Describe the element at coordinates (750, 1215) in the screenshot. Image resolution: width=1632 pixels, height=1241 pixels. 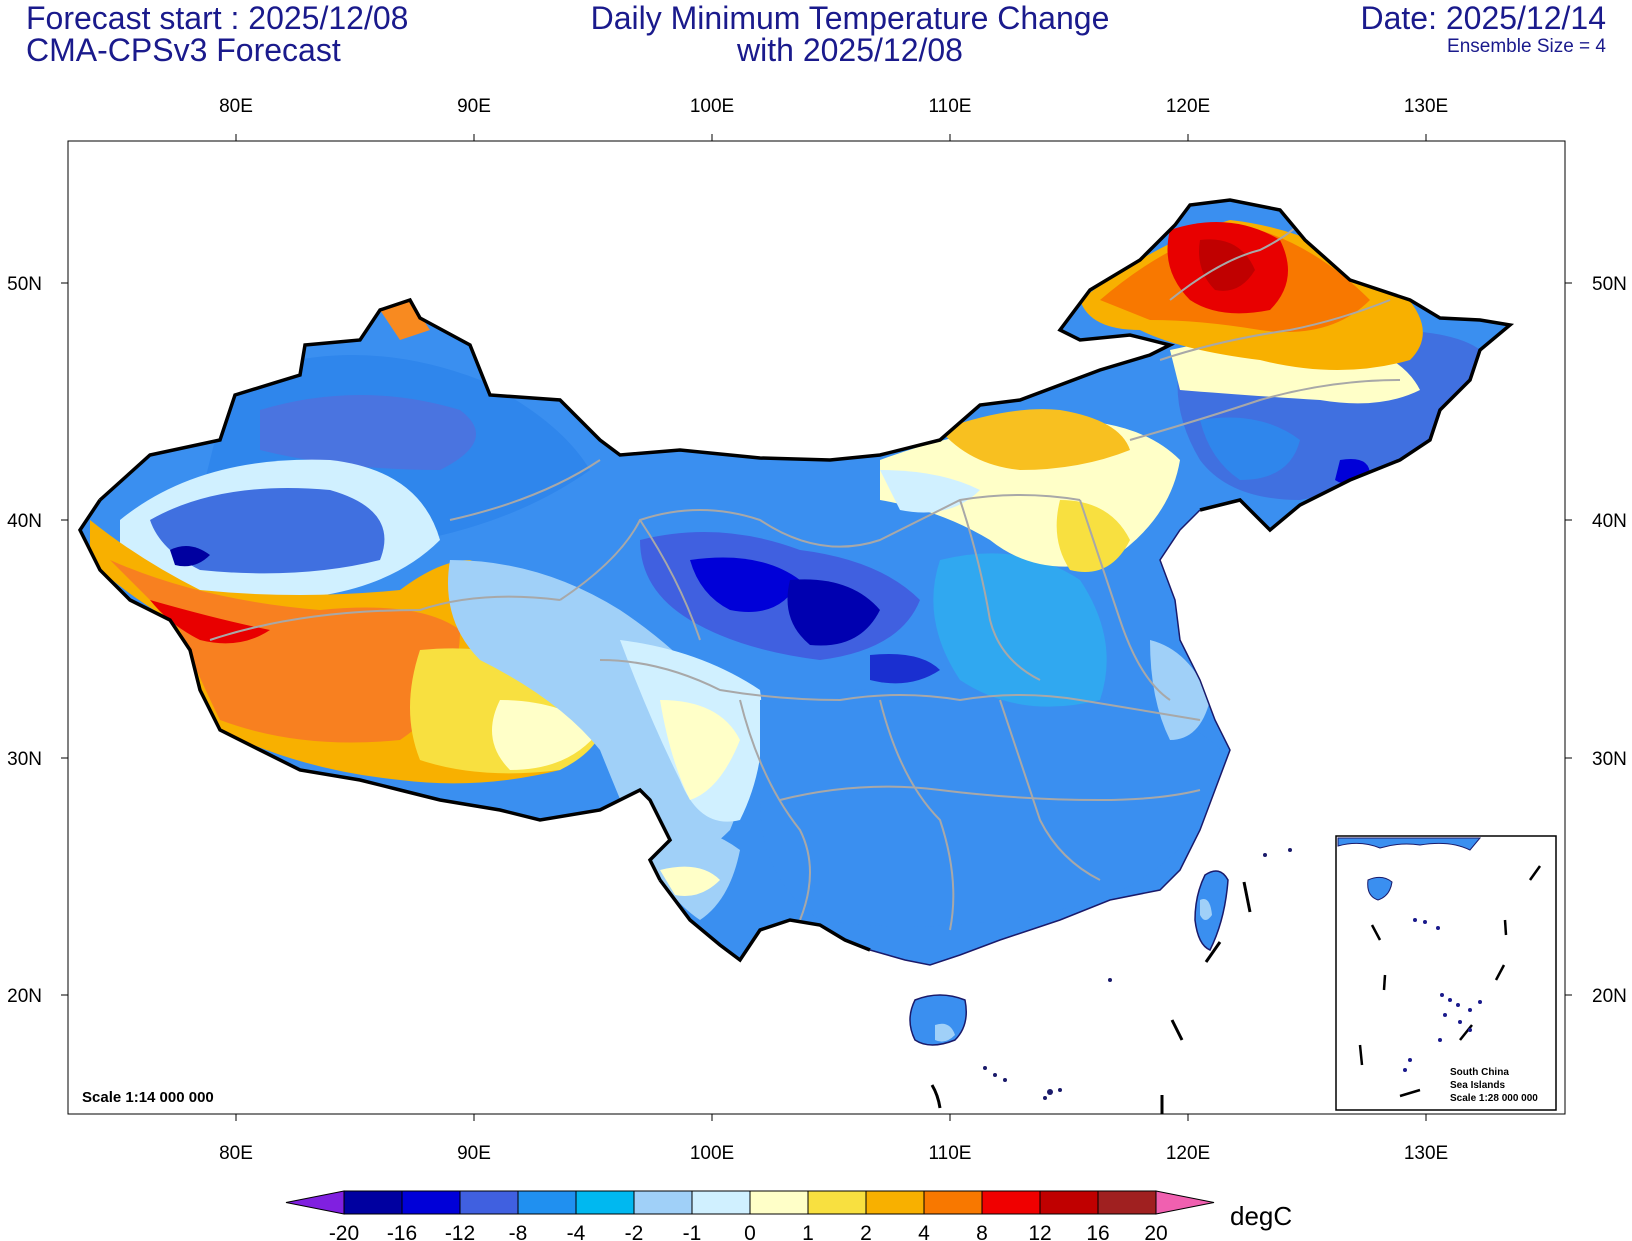
I see `colorbar: -20 -16 -12 -8 -4 -2 -1 0 1 2 4 8 12 16 20` at that location.